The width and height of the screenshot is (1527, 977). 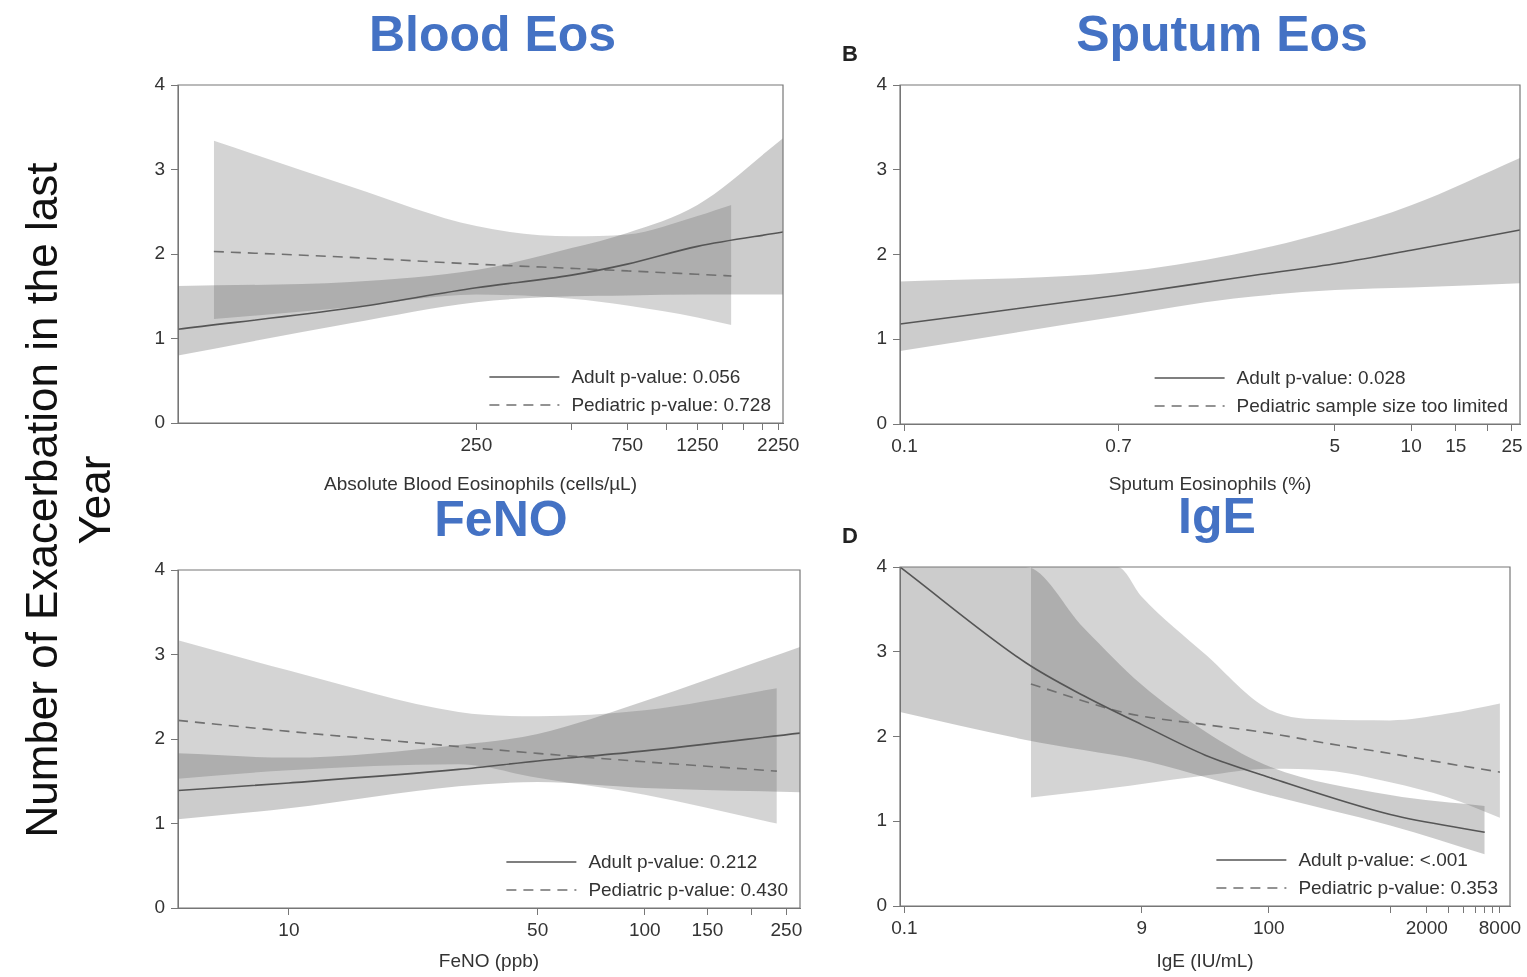 I want to click on legend-label: Pediatric p-value: 0.430, so click(x=688, y=890).